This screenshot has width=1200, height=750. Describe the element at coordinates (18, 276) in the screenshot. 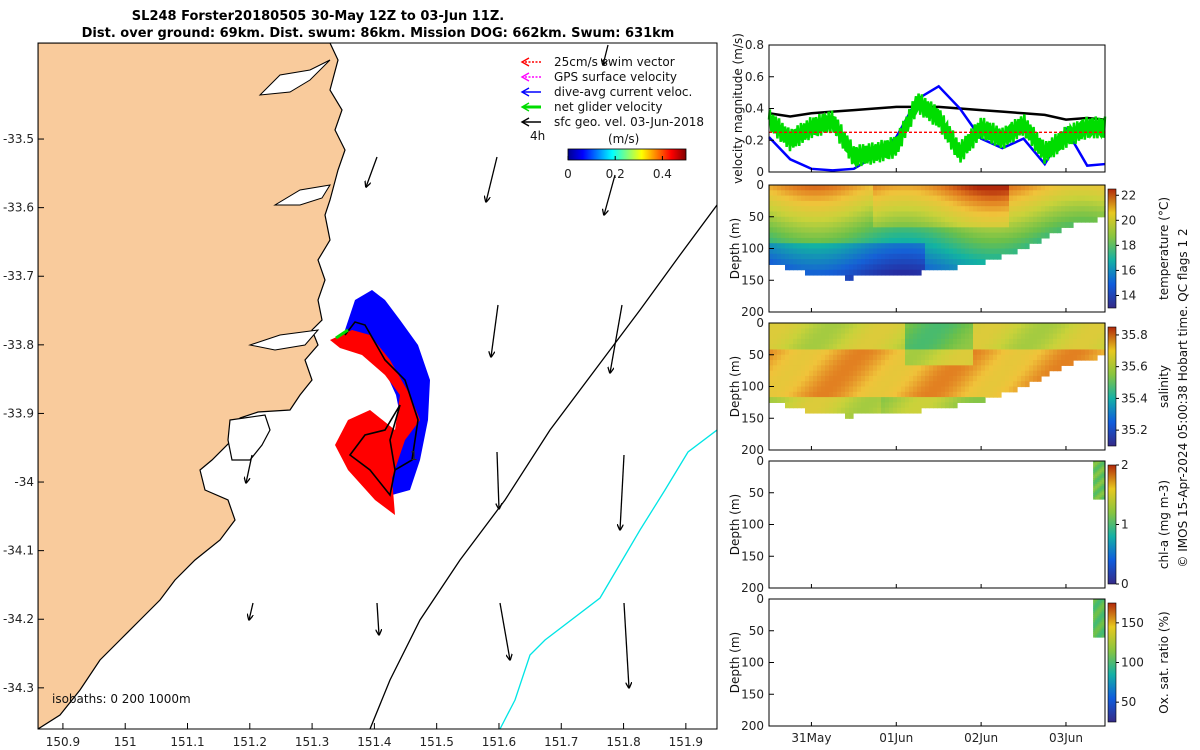

I see `lat-tick-label: -33.7` at that location.